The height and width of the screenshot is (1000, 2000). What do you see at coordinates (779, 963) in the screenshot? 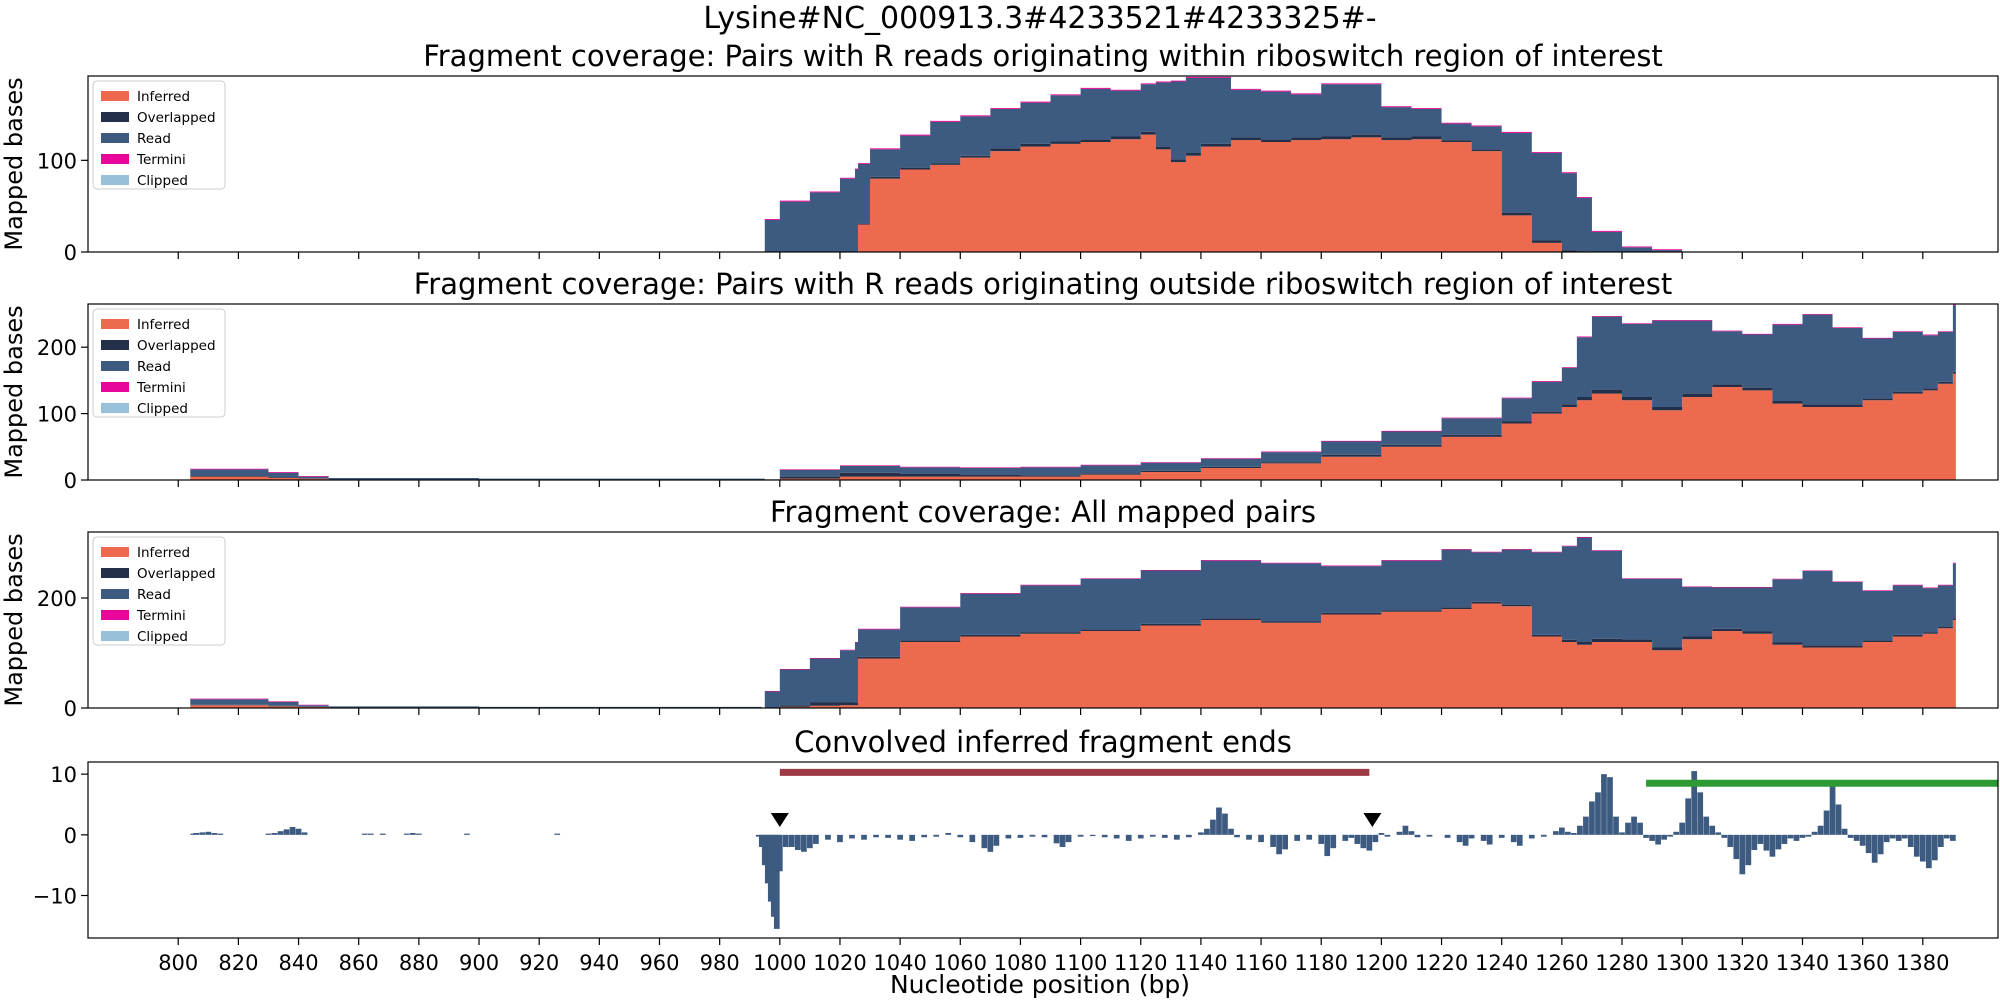
I see `x-tick-label: 1000` at bounding box center [779, 963].